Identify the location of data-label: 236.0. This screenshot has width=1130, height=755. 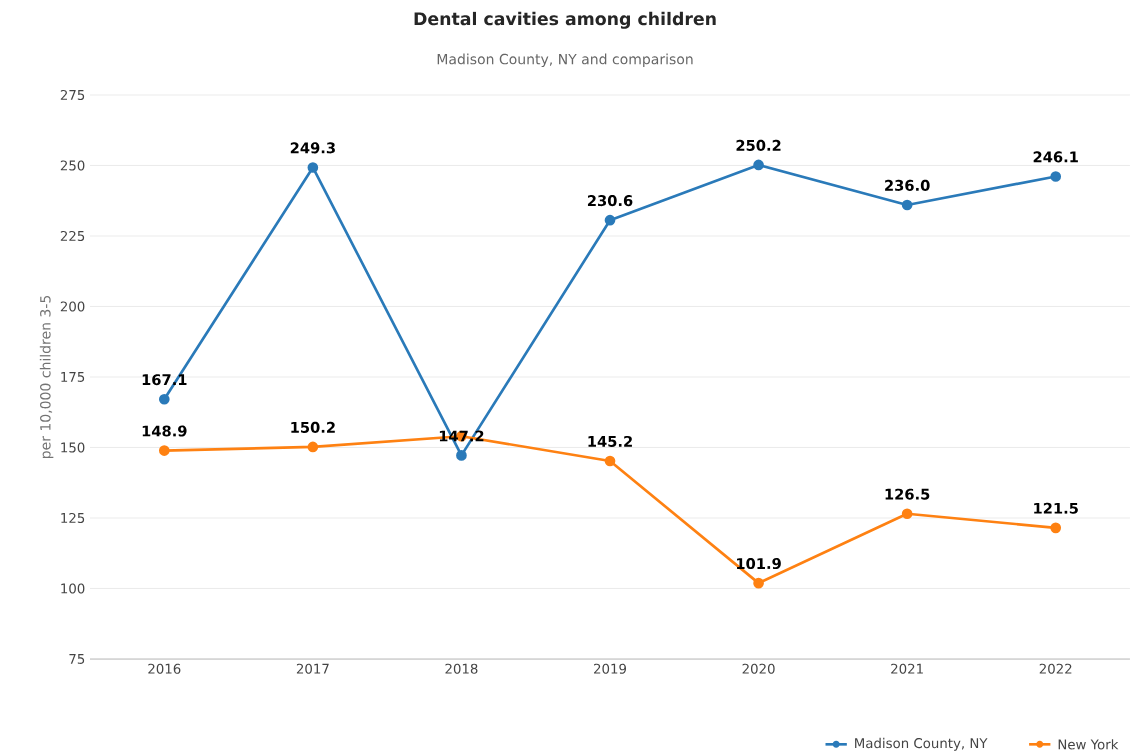
(907, 185).